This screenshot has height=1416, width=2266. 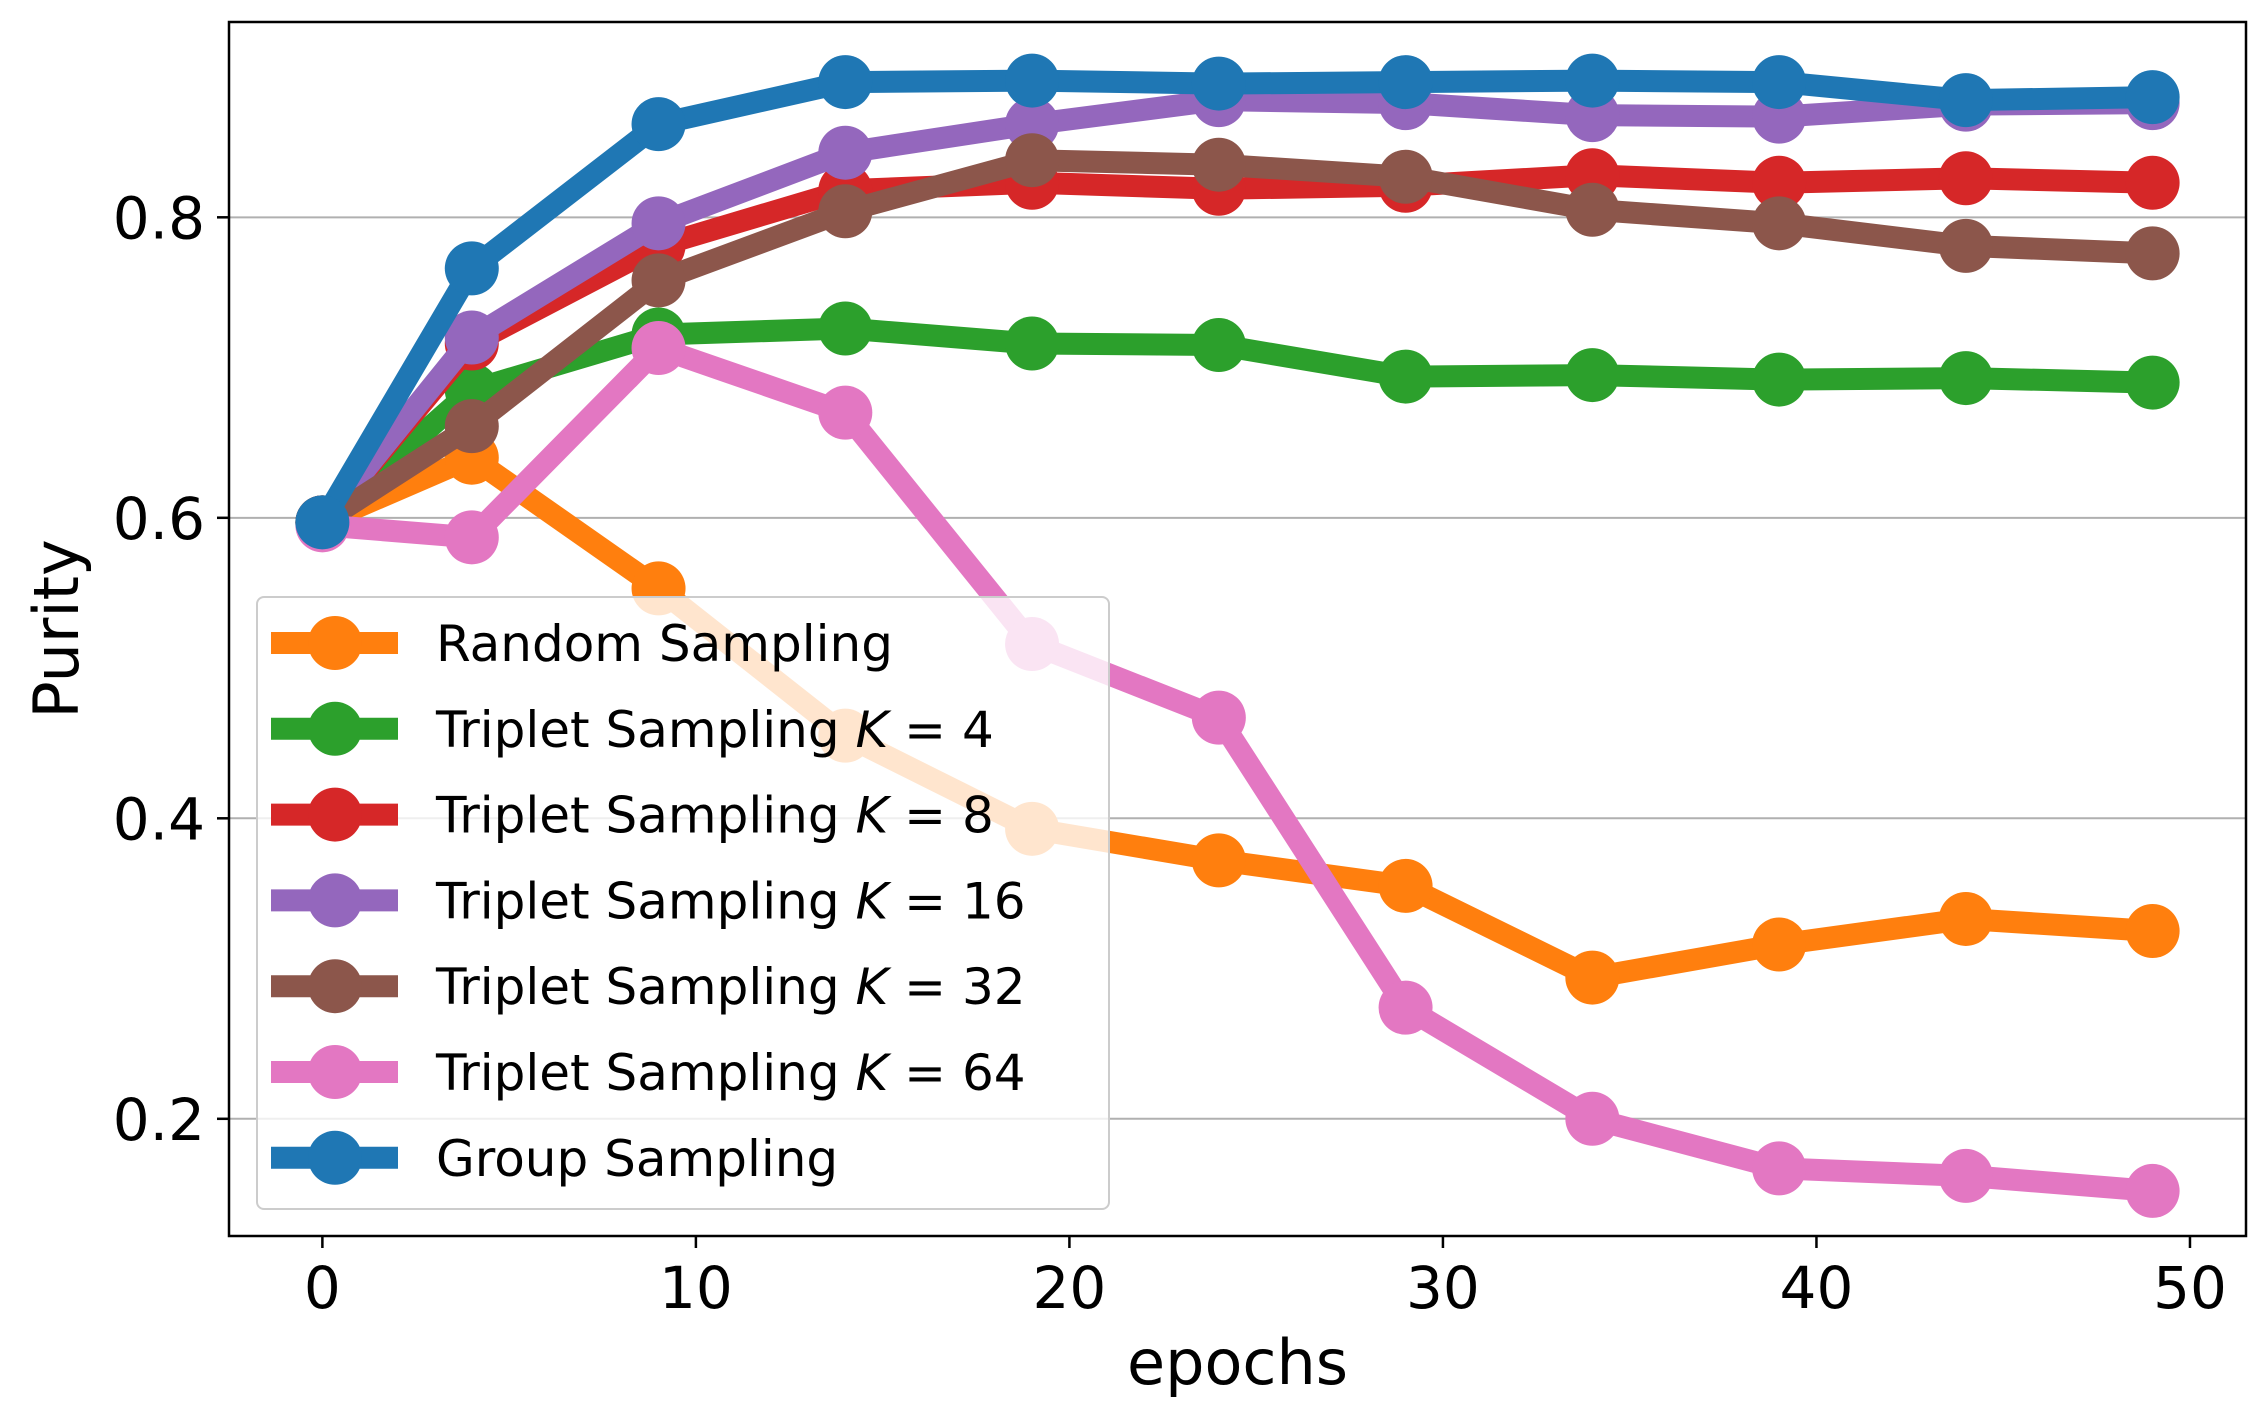 I want to click on legend-label: Triplet Sampling K = 4, so click(x=714, y=730).